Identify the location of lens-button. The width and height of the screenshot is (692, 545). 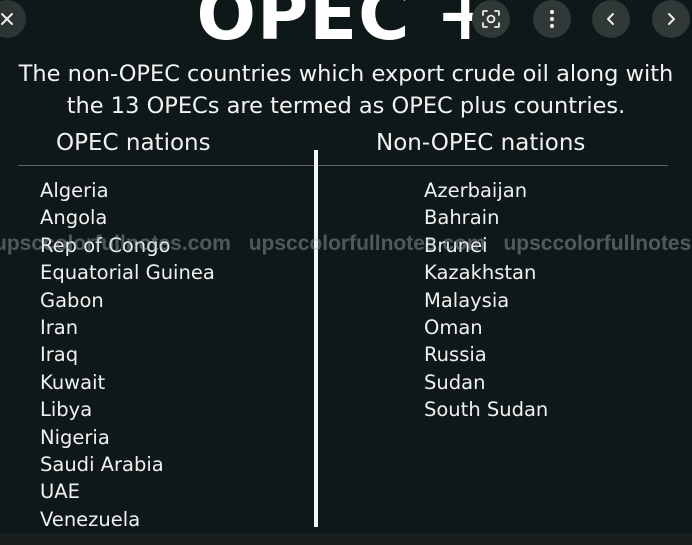
(491, 19).